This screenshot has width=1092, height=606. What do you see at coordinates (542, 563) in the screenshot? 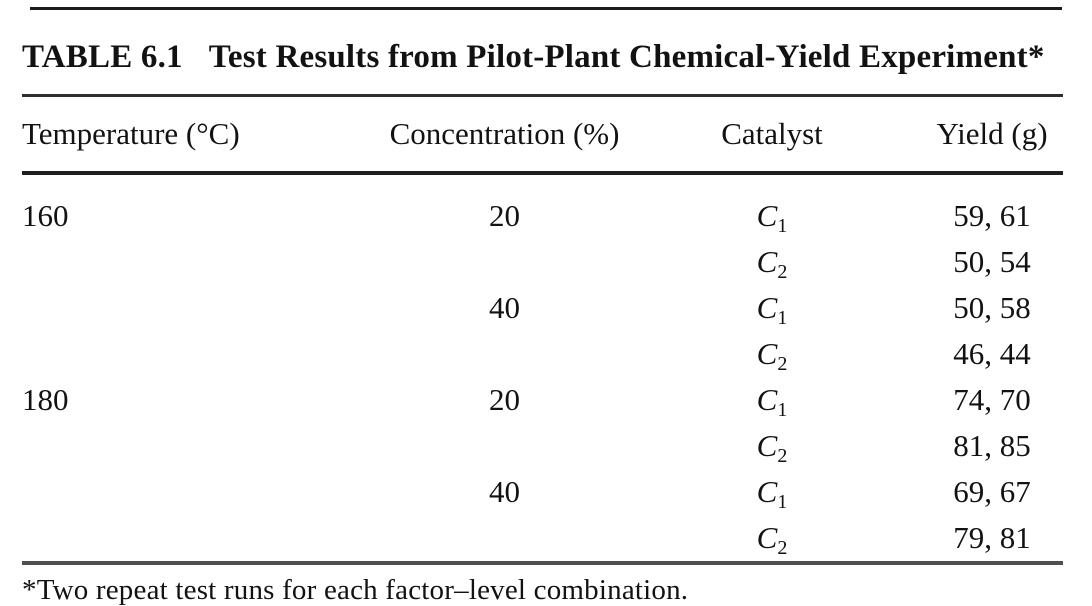
I see `bottom-rule` at bounding box center [542, 563].